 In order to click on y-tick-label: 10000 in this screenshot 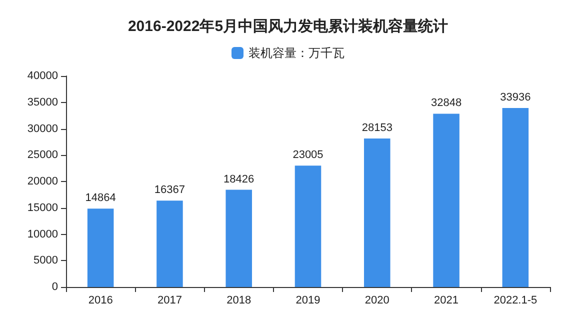, I will do `click(42, 234)`.